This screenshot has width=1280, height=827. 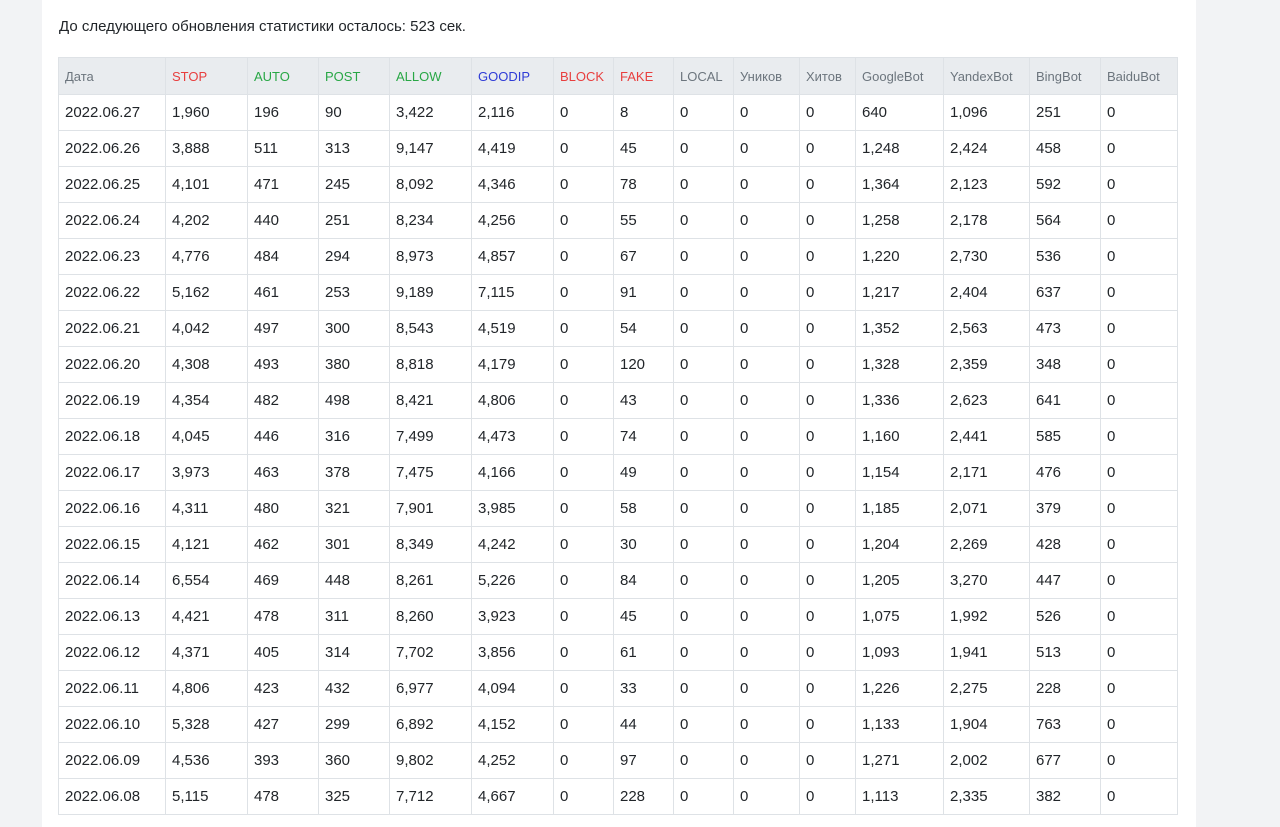 I want to click on table-cell: 469, so click(x=283, y=580).